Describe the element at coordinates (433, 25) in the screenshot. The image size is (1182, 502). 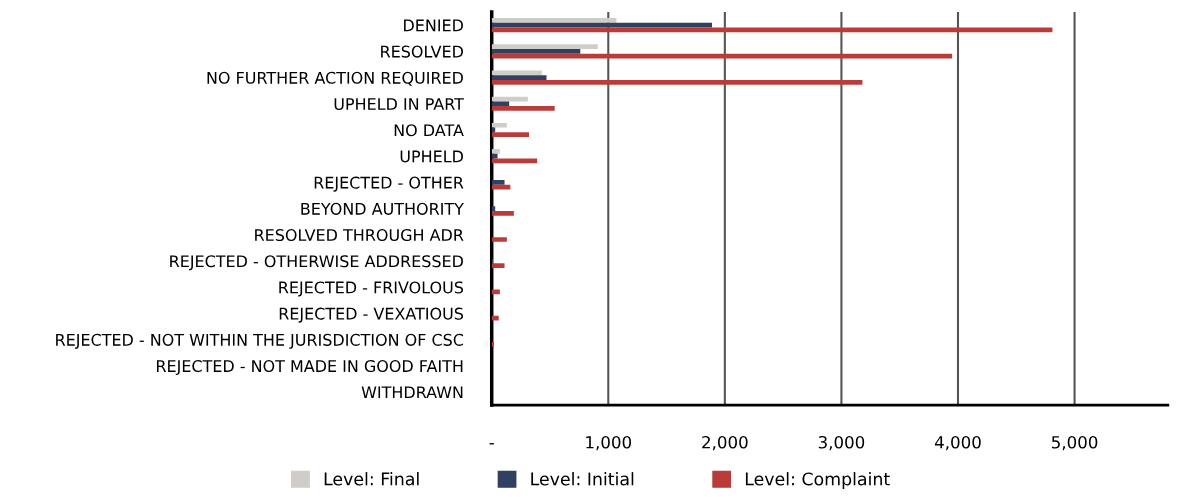
I see `y-tick-label: DENIED` at that location.